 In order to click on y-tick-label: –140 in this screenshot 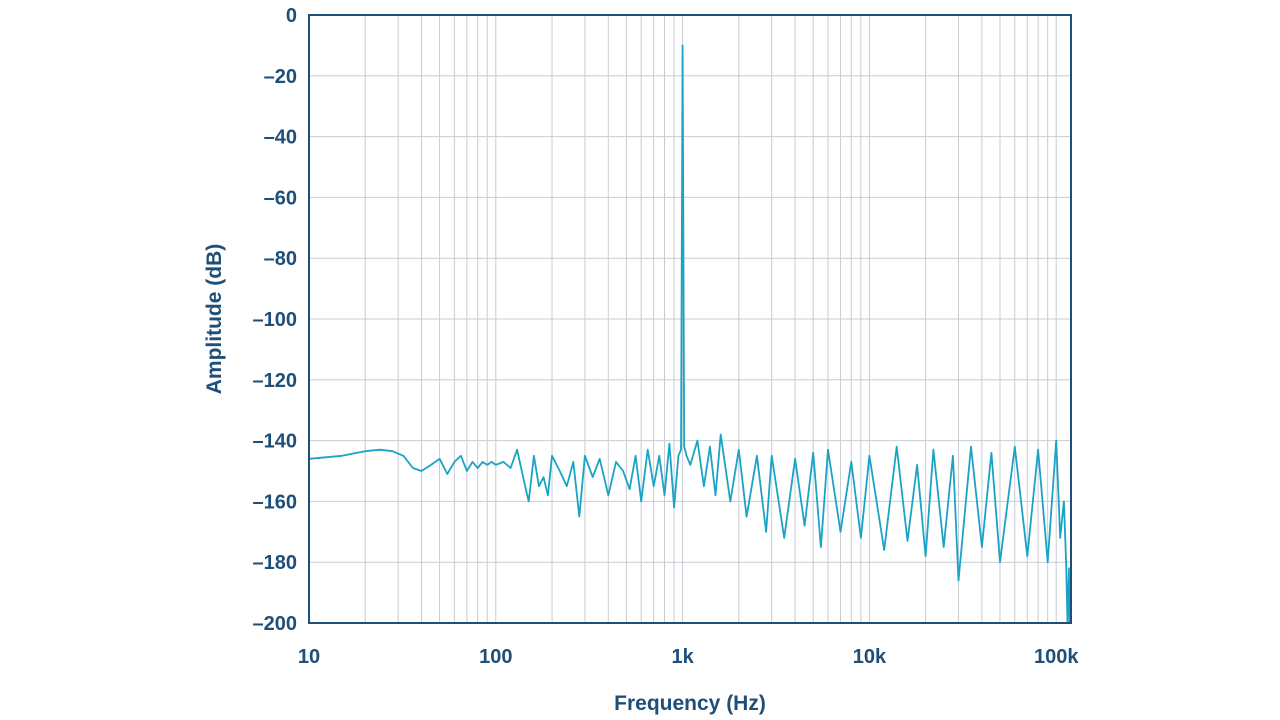, I will do `click(275, 442)`.